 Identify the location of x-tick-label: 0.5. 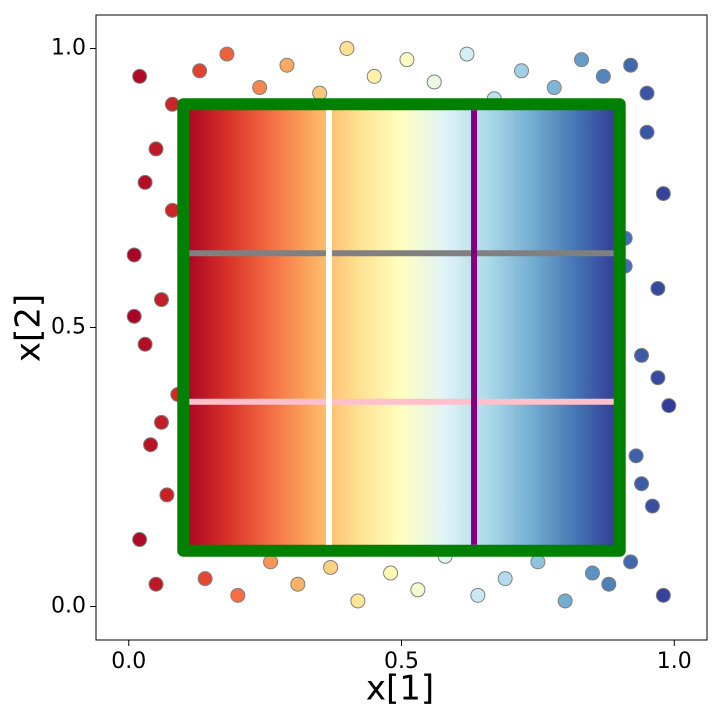
(401, 661).